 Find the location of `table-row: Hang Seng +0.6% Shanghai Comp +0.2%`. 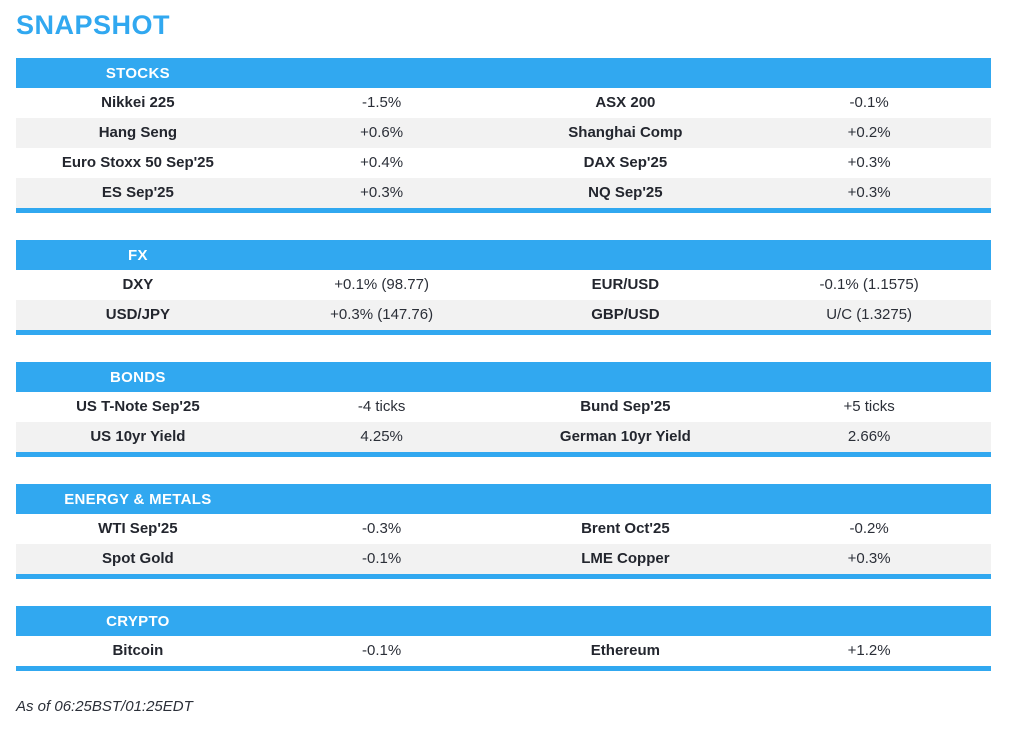

table-row: Hang Seng +0.6% Shanghai Comp +0.2% is located at coordinates (503, 133).